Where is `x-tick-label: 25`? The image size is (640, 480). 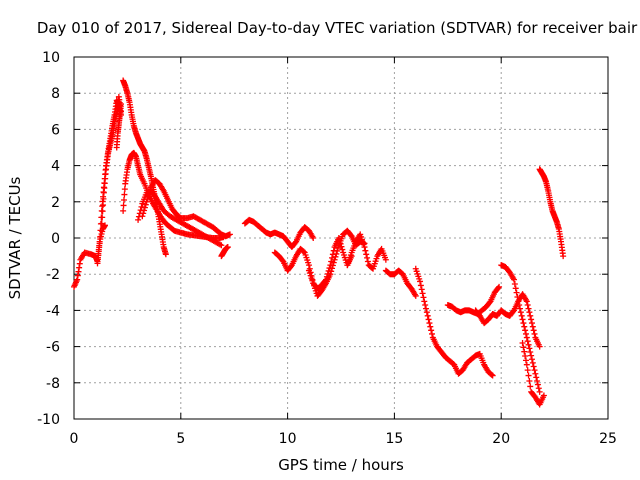
x-tick-label: 25 is located at coordinates (608, 439).